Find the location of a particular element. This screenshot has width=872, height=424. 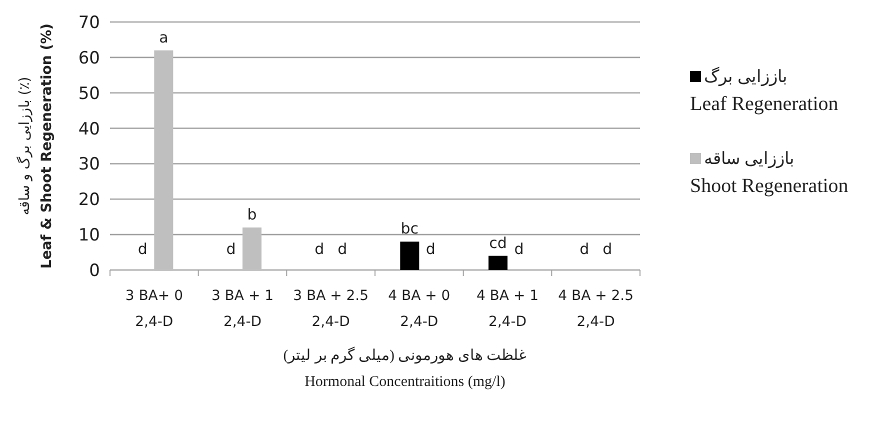

data-label: b is located at coordinates (252, 214).